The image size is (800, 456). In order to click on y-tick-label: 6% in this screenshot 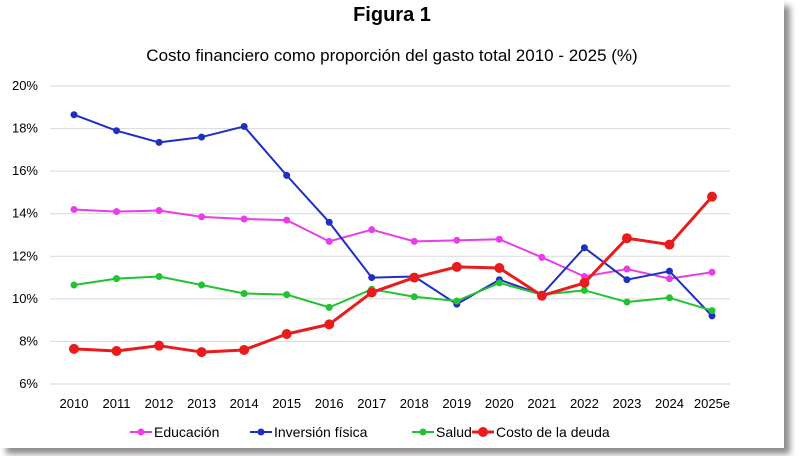, I will do `click(28, 383)`.